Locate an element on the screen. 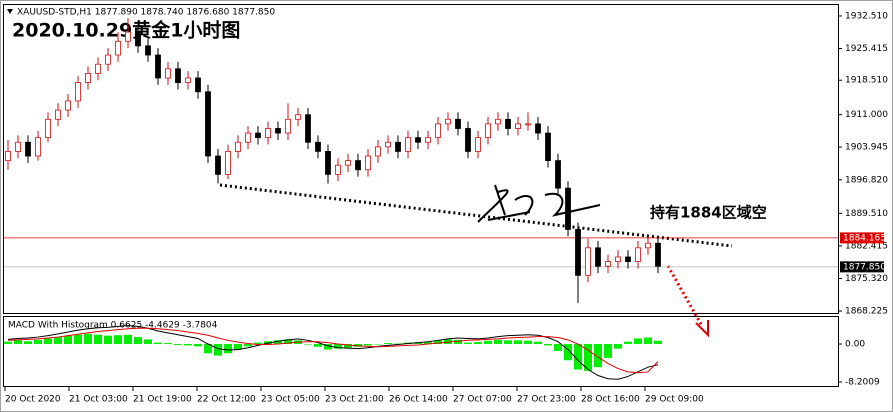 Image resolution: width=893 pixels, height=412 pixels. trend-line is located at coordinates (476, 215).